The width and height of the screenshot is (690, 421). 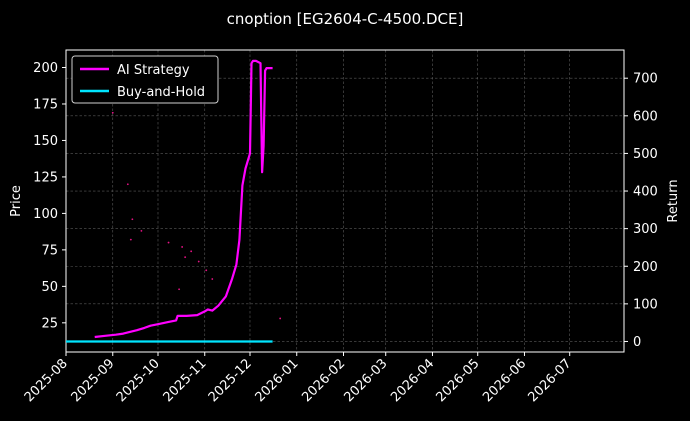 What do you see at coordinates (49, 250) in the screenshot?
I see `left-tick-label: 75` at bounding box center [49, 250].